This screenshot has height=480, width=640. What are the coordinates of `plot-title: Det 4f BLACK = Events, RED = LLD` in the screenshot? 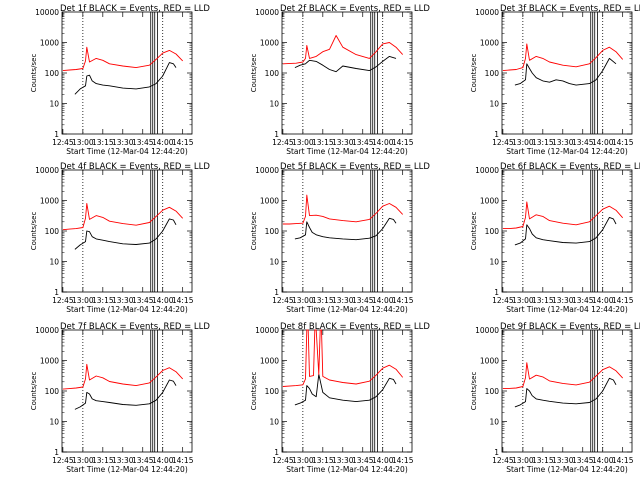 It's located at (135, 167).